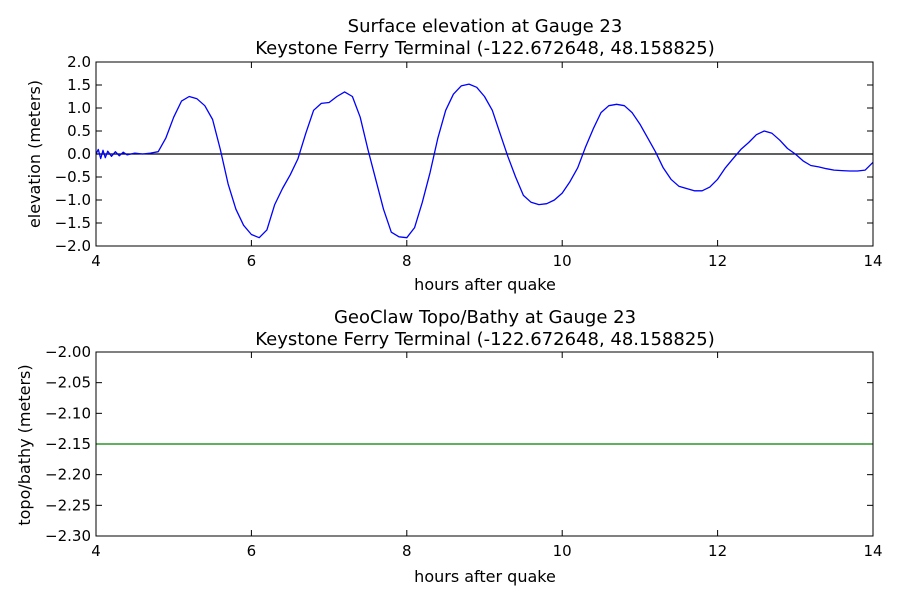  What do you see at coordinates (24, 444) in the screenshot?
I see `y-axis-label: topo/bathy (meters)` at bounding box center [24, 444].